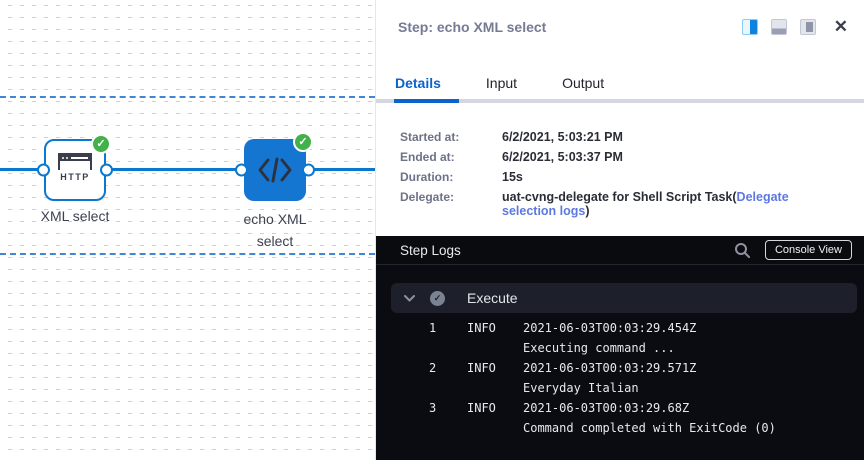 This screenshot has height=460, width=864. What do you see at coordinates (430, 250) in the screenshot?
I see `step-logs-title: Step Logs` at bounding box center [430, 250].